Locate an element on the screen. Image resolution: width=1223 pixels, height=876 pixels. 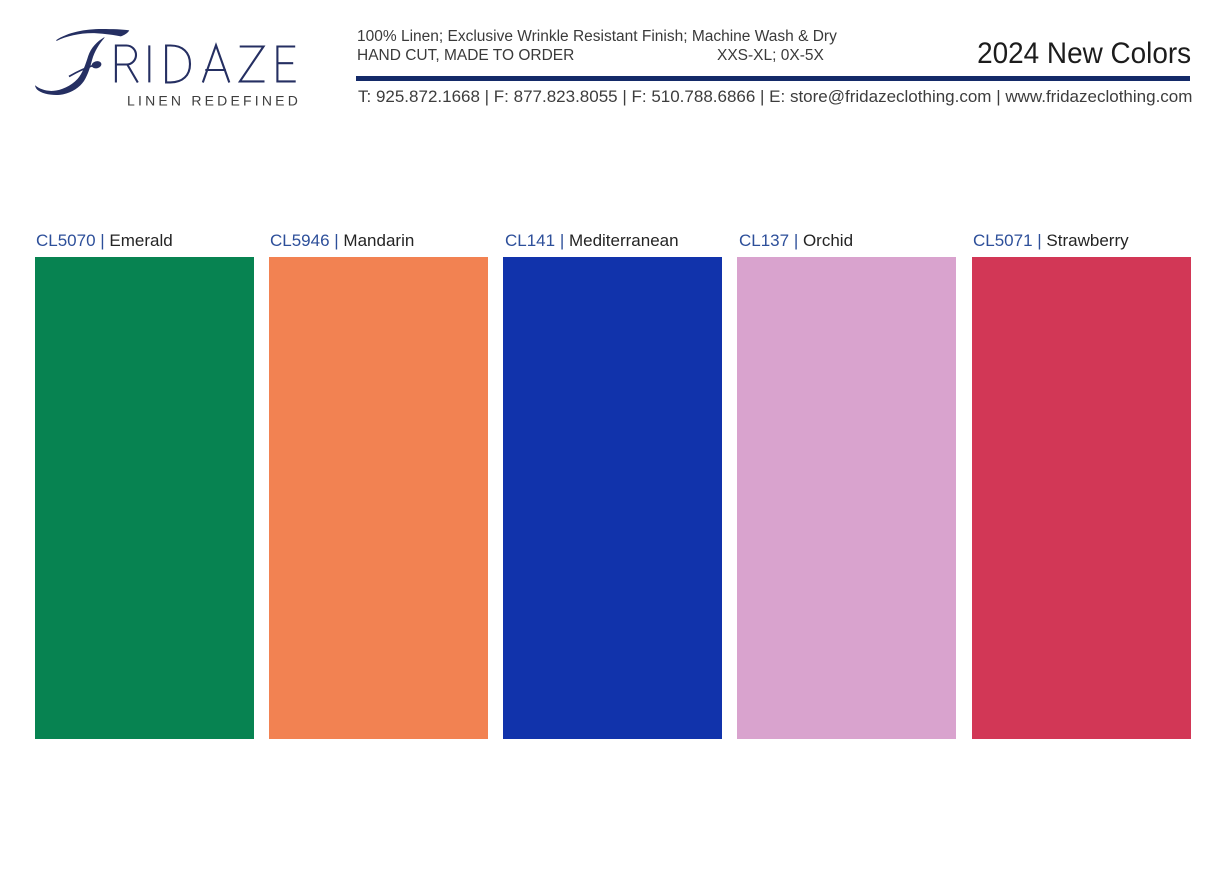
svg-text: LINEN REDEFINED is located at coordinates (214, 101).